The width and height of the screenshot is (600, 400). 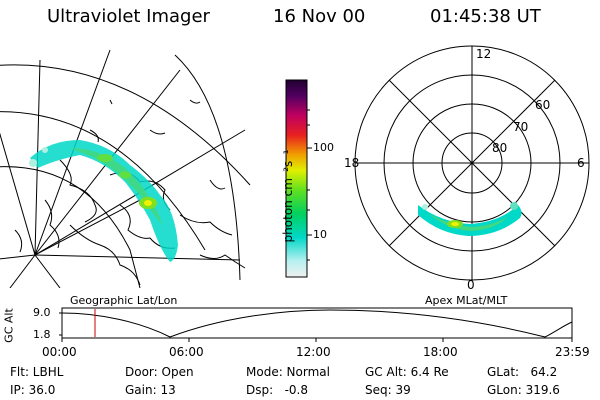 What do you see at coordinates (159, 372) in the screenshot?
I see `door-info: Door: Open` at bounding box center [159, 372].